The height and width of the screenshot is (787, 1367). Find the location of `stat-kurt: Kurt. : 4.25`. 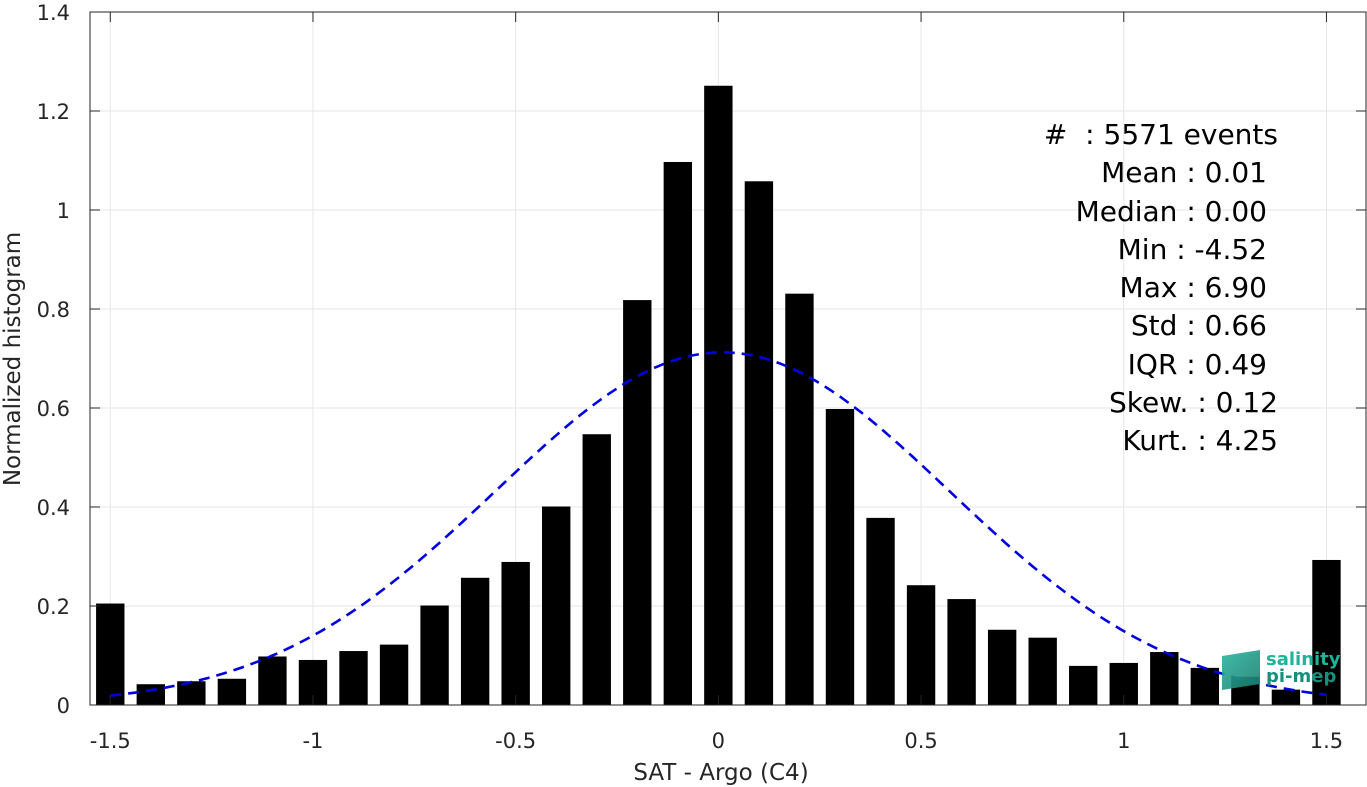

stat-kurt: Kurt. : 4.25 is located at coordinates (1200, 441).